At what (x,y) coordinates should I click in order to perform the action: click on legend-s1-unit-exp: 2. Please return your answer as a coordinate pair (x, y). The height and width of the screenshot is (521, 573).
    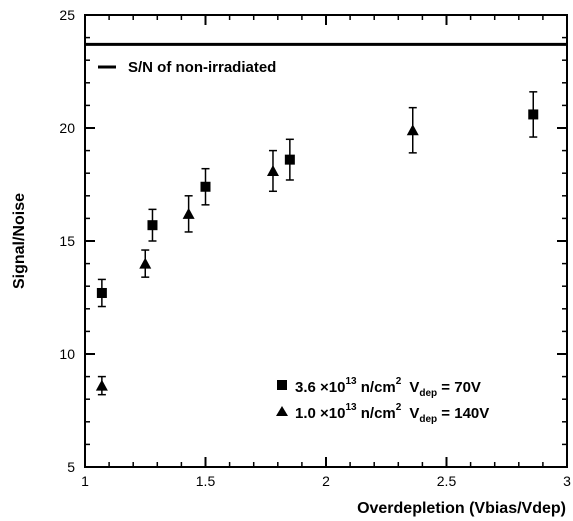
    Looking at the image, I should click on (399, 381).